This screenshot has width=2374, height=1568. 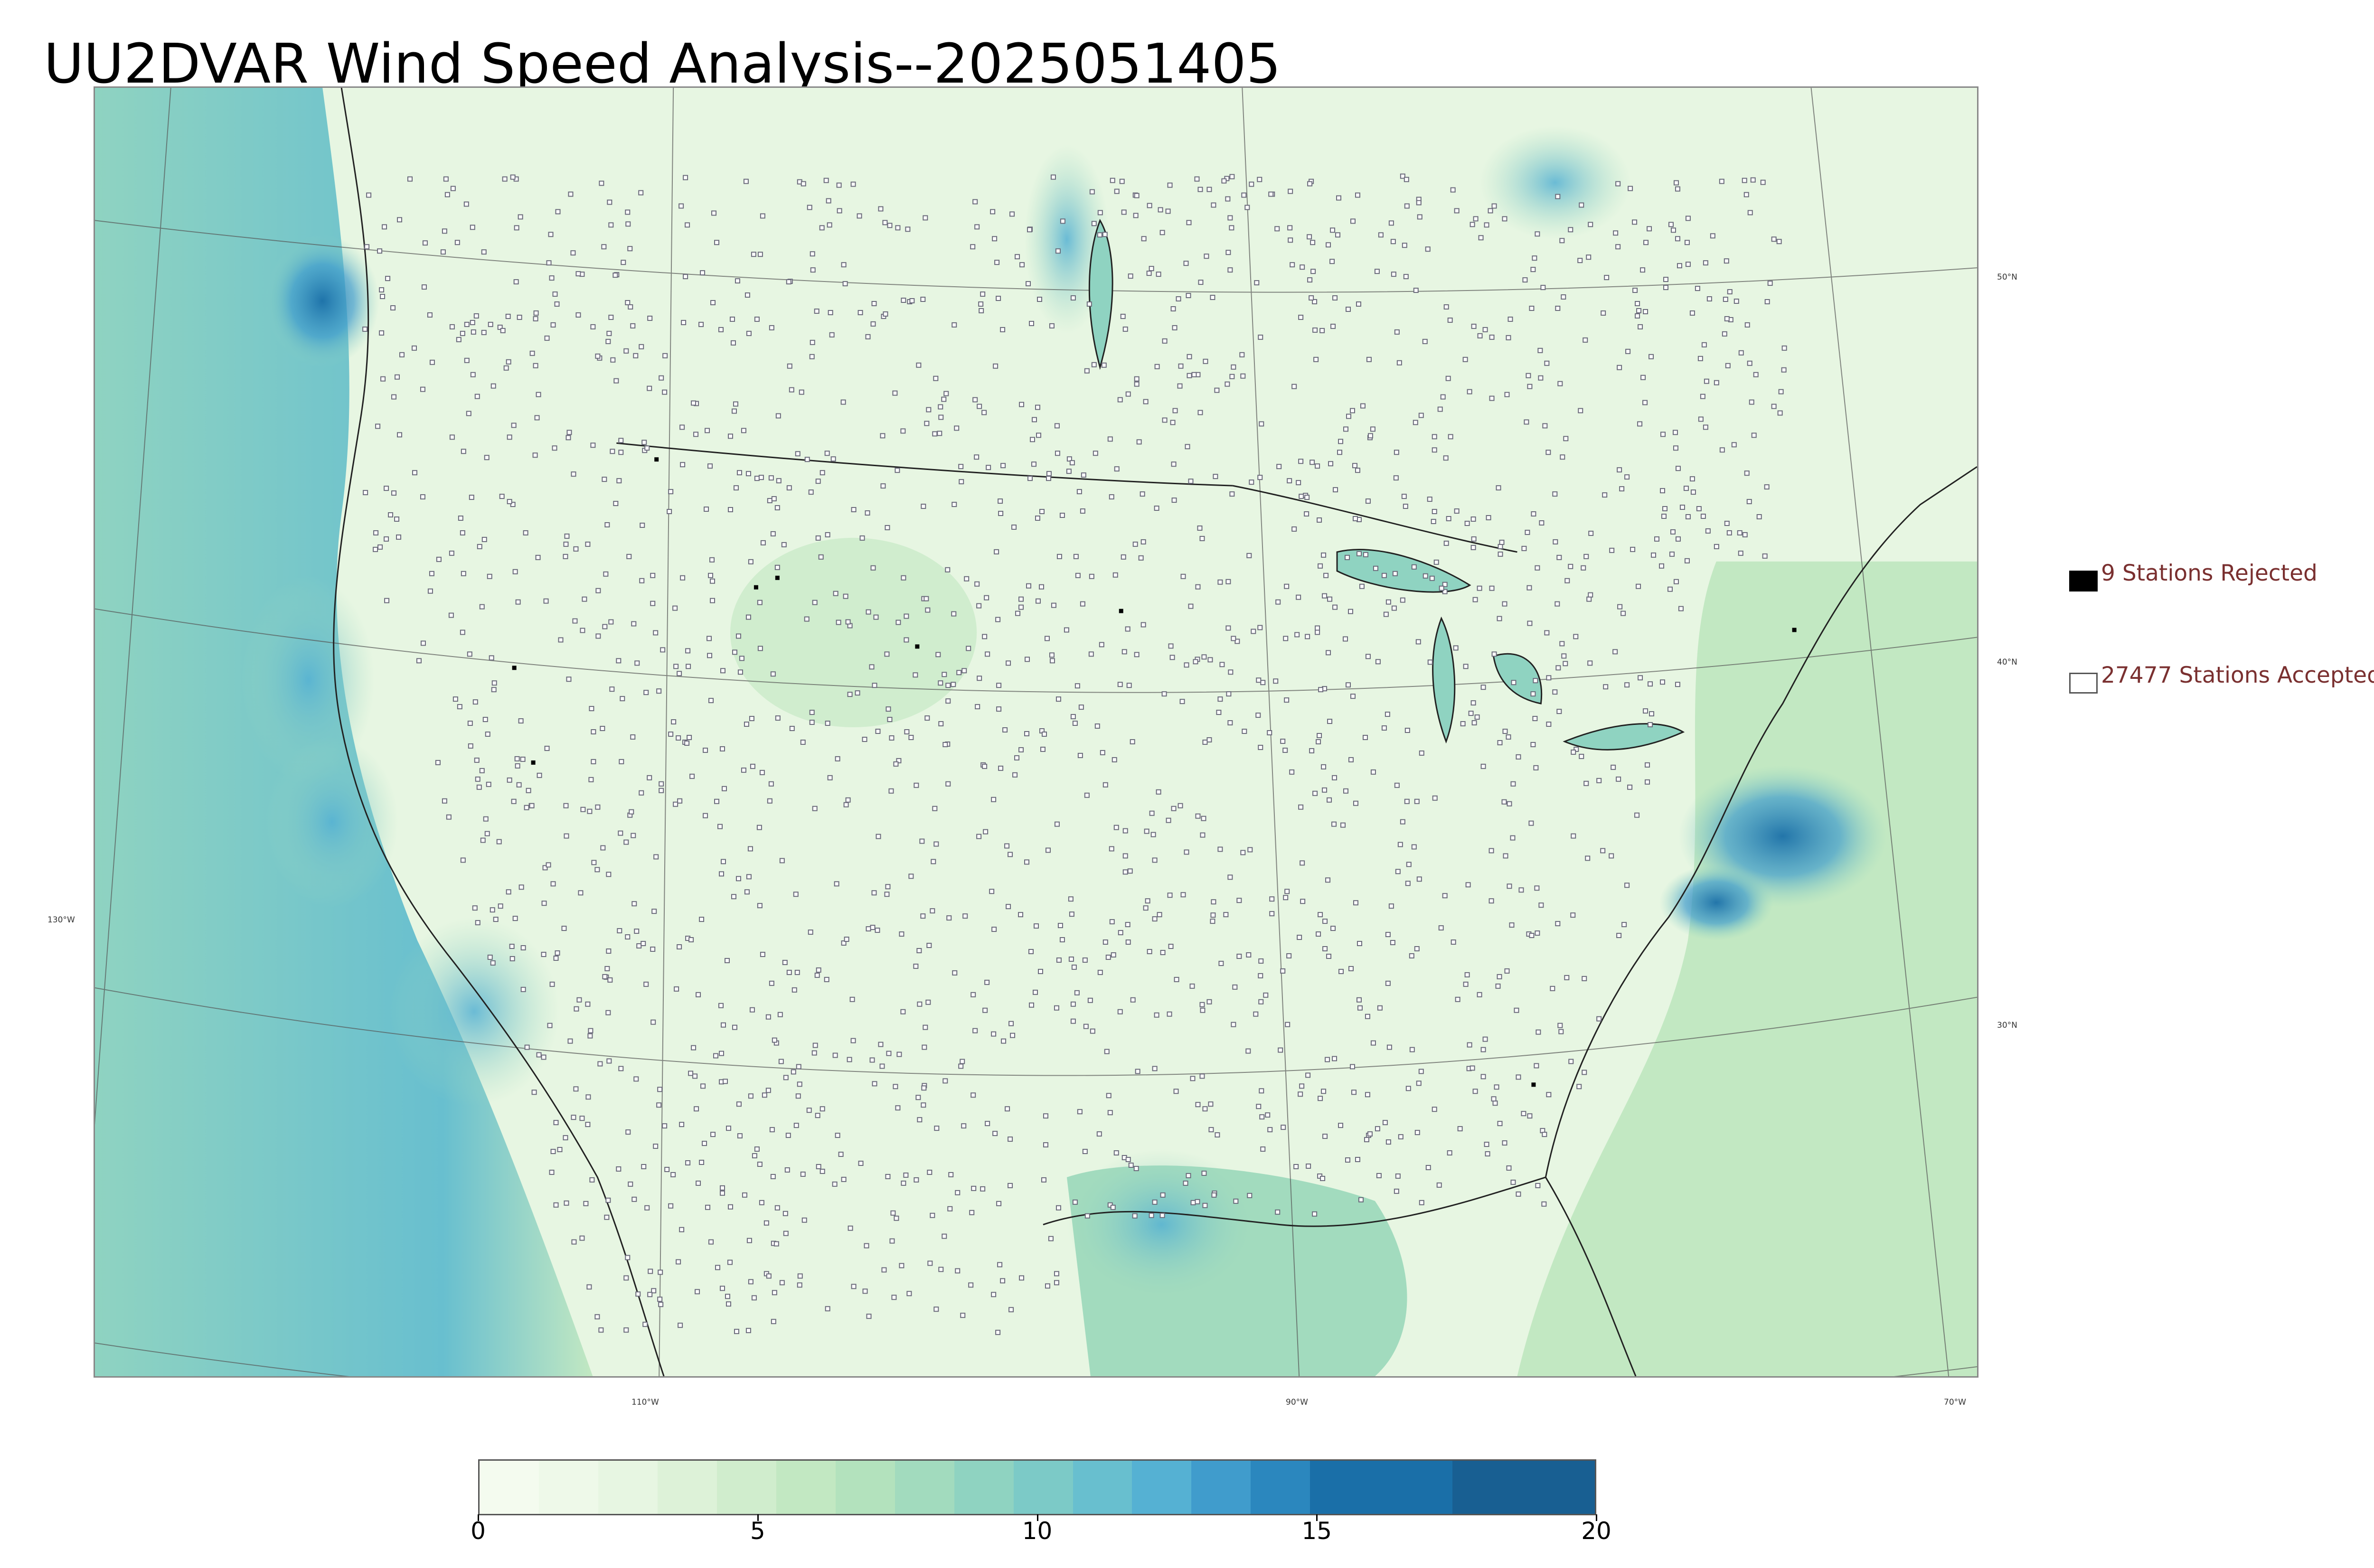 I want to click on lat-label-50: 50°N, so click(x=2007, y=277).